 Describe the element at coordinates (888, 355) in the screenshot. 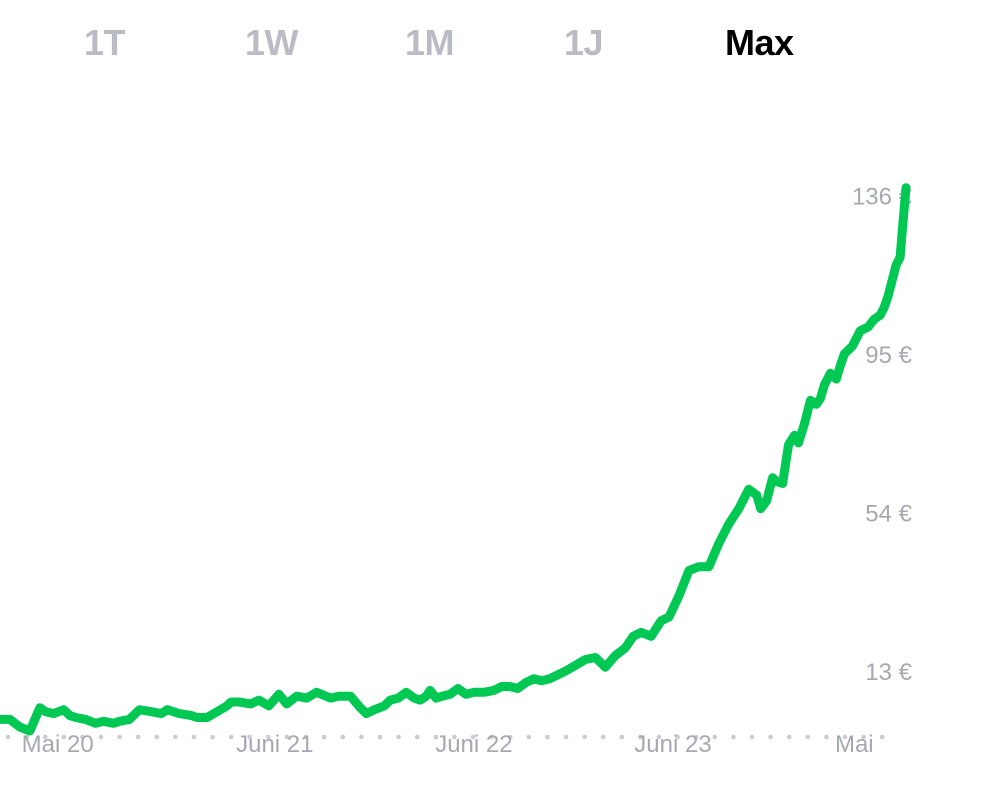

I see `y-tick-label: 95 €` at that location.